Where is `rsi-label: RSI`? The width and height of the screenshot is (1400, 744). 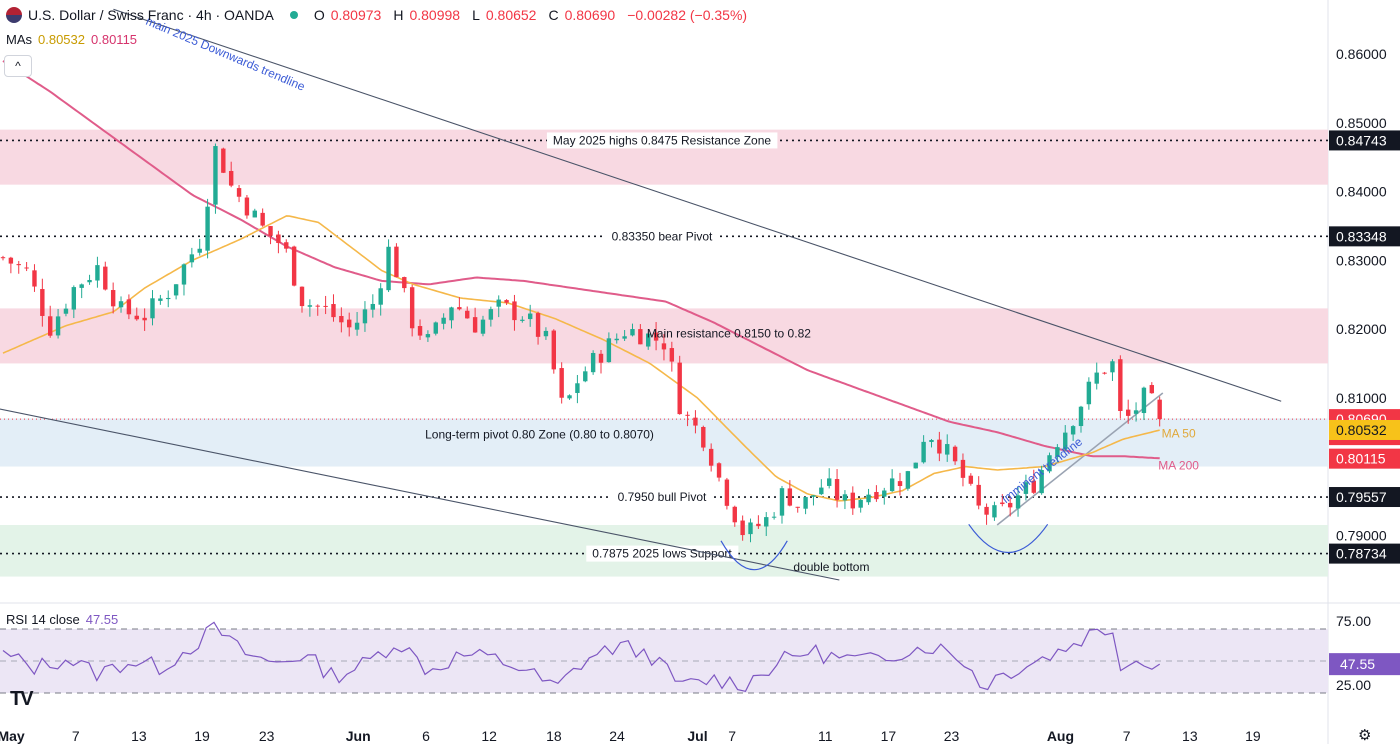 rsi-label: RSI is located at coordinates (17, 619).